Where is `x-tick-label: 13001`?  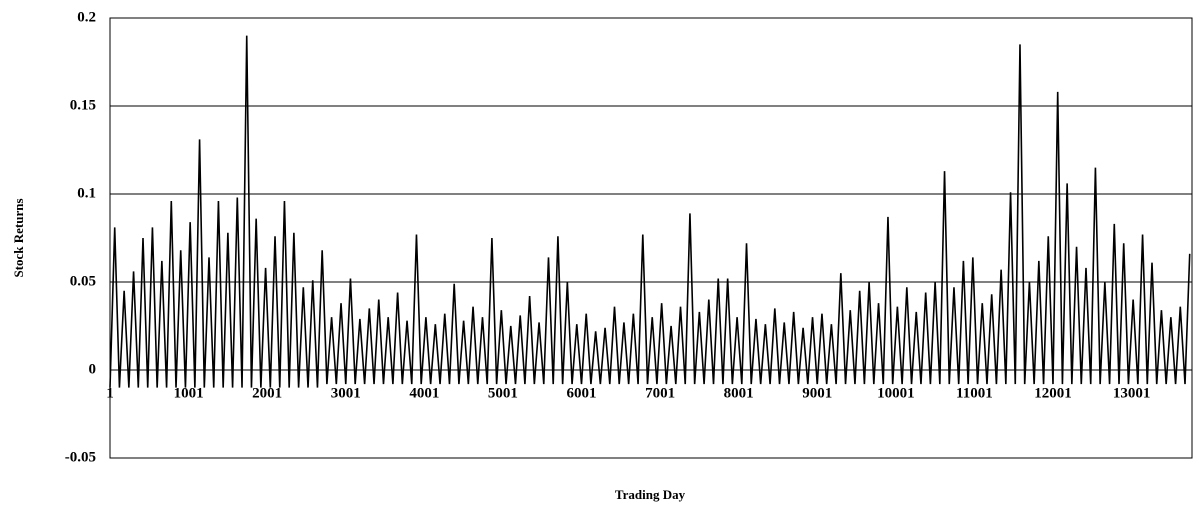 x-tick-label: 13001 is located at coordinates (1132, 393).